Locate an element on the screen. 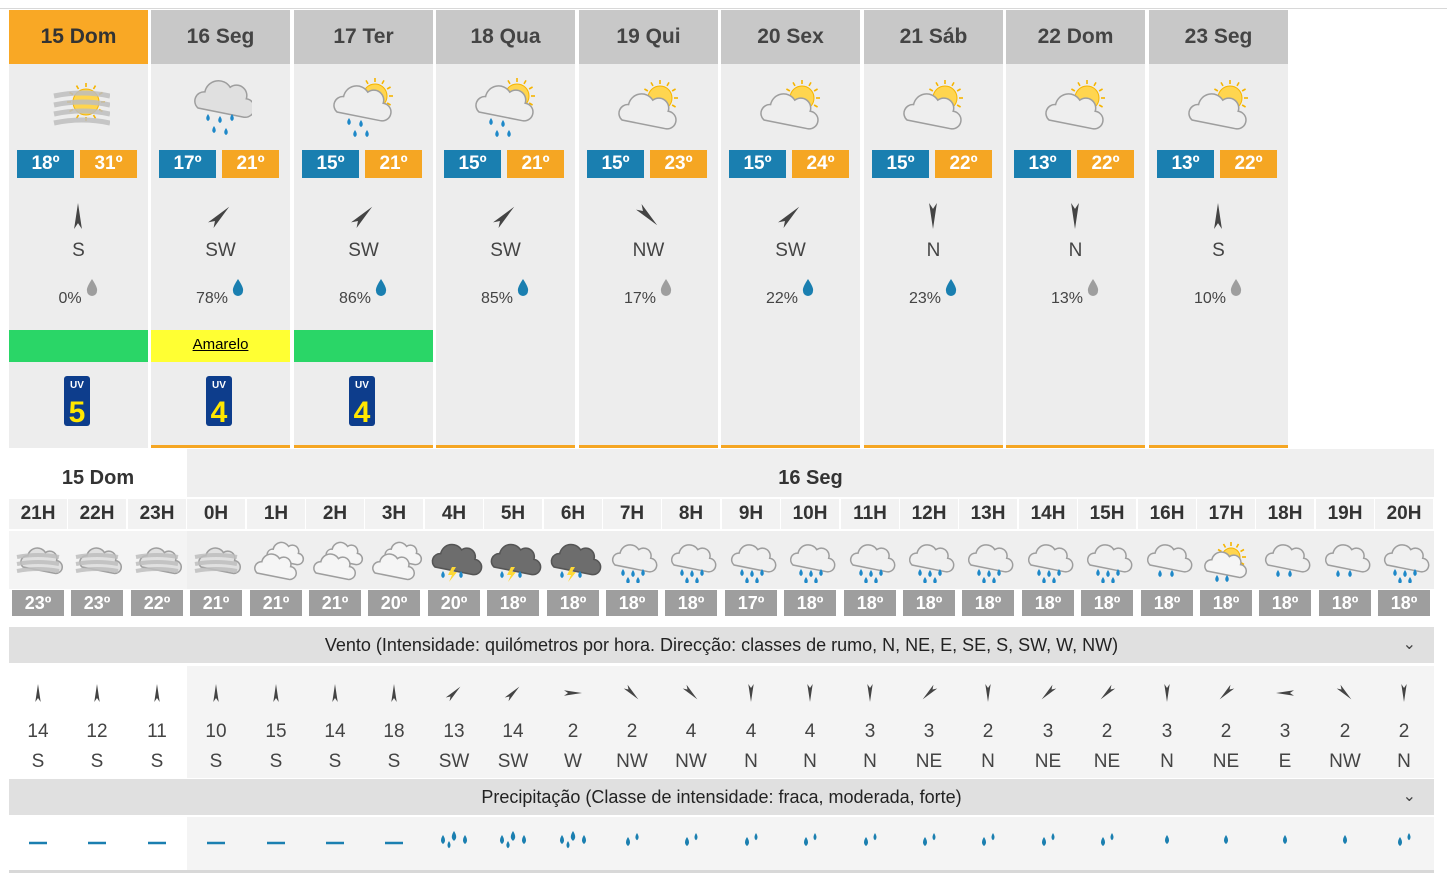 This screenshot has width=1447, height=875. alert-level-link: Amarelo is located at coordinates (220, 346).